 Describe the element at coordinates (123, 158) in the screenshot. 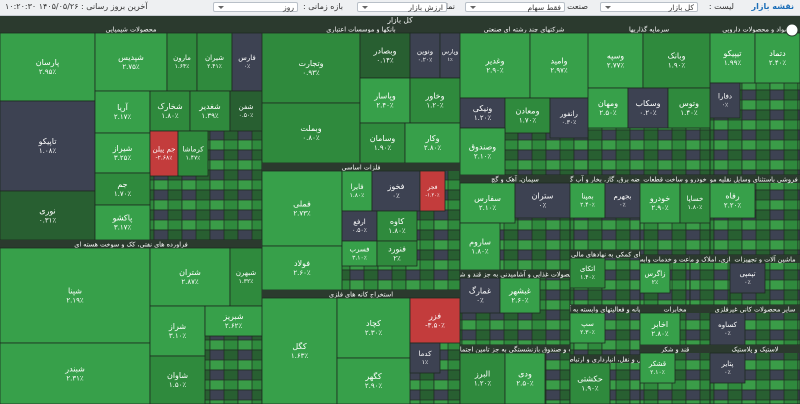

I see `stock-change: ۳.۲۵٪` at that location.